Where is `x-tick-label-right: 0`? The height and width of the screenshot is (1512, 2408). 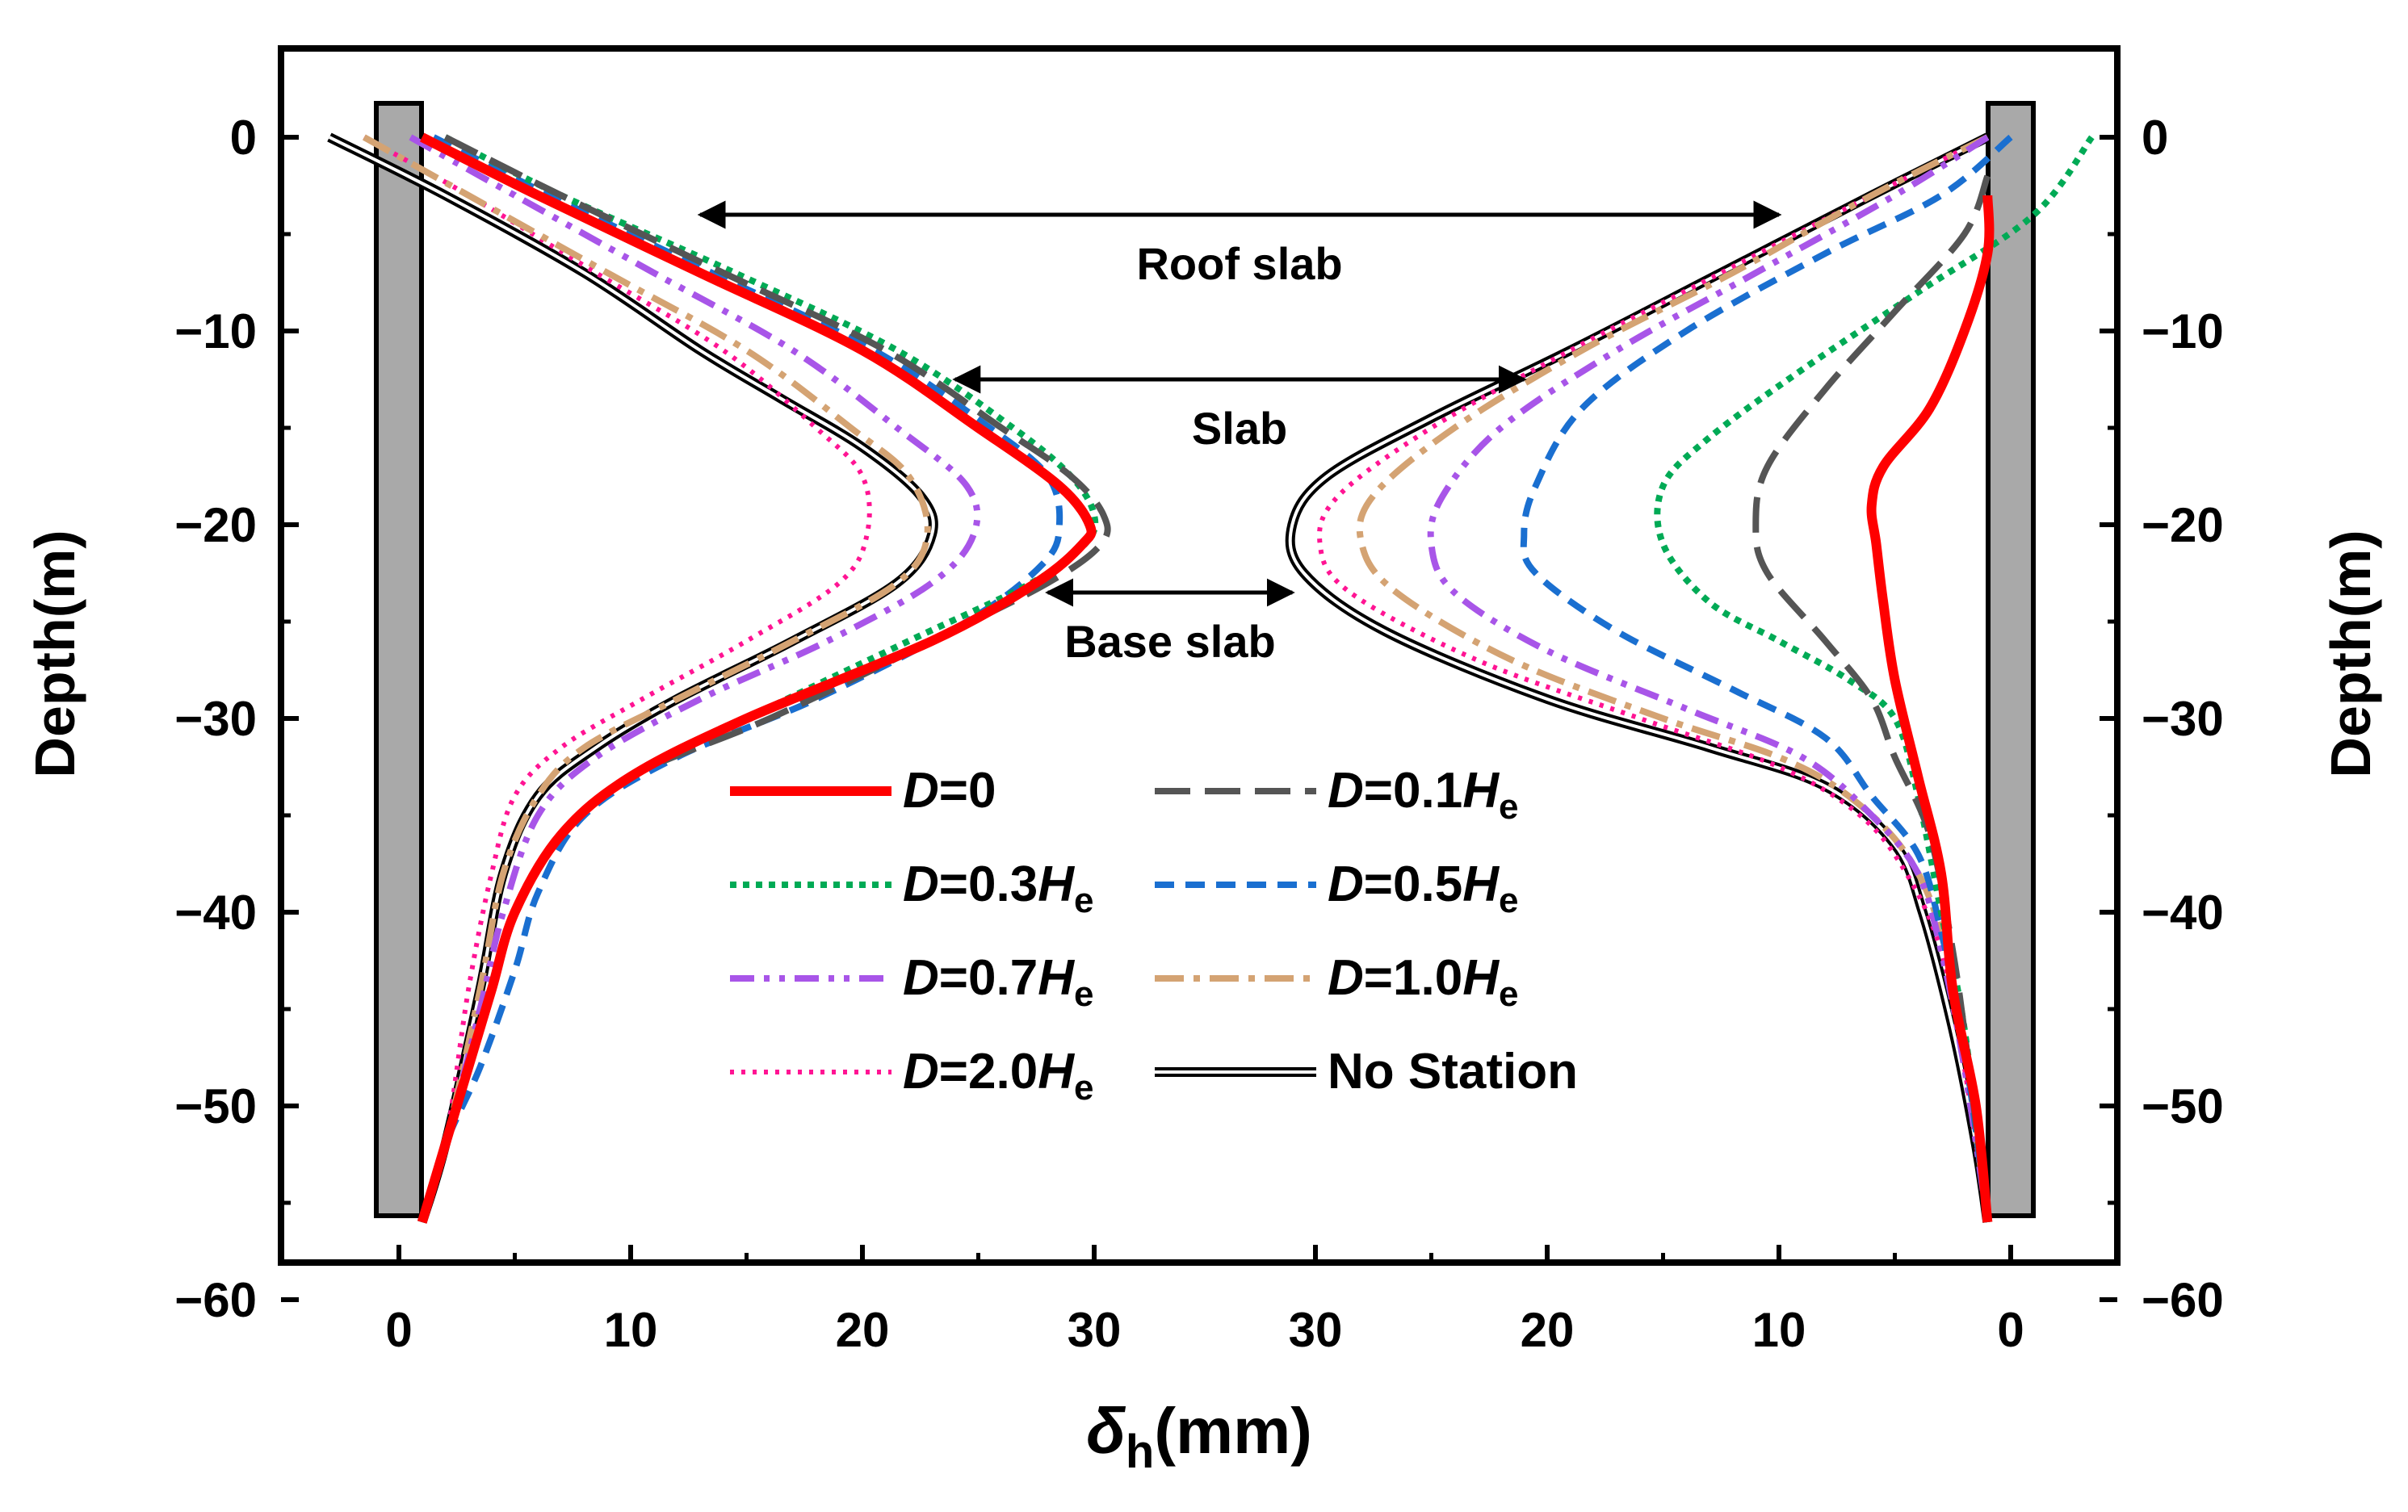
x-tick-label-right: 0 is located at coordinates (2010, 1330).